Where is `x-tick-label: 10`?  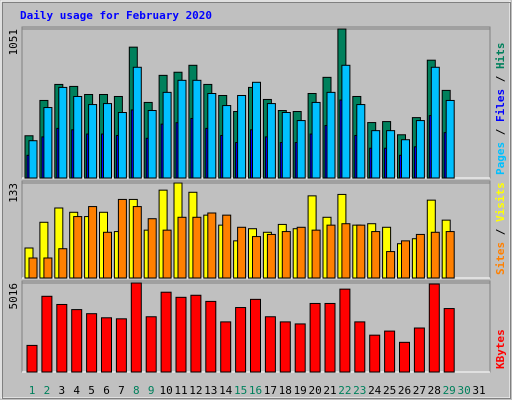 x-tick-label: 10 is located at coordinates (165, 390).